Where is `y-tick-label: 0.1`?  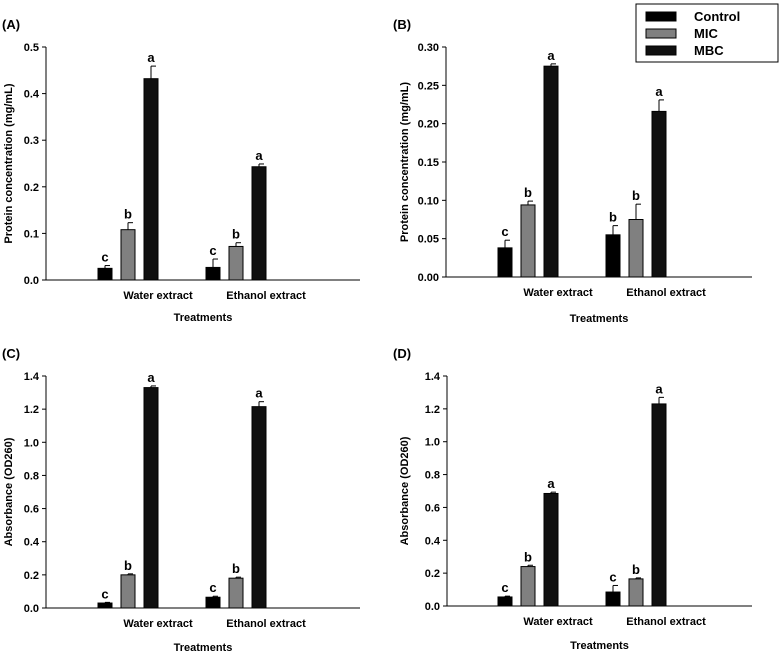
y-tick-label: 0.1 is located at coordinates (31, 234).